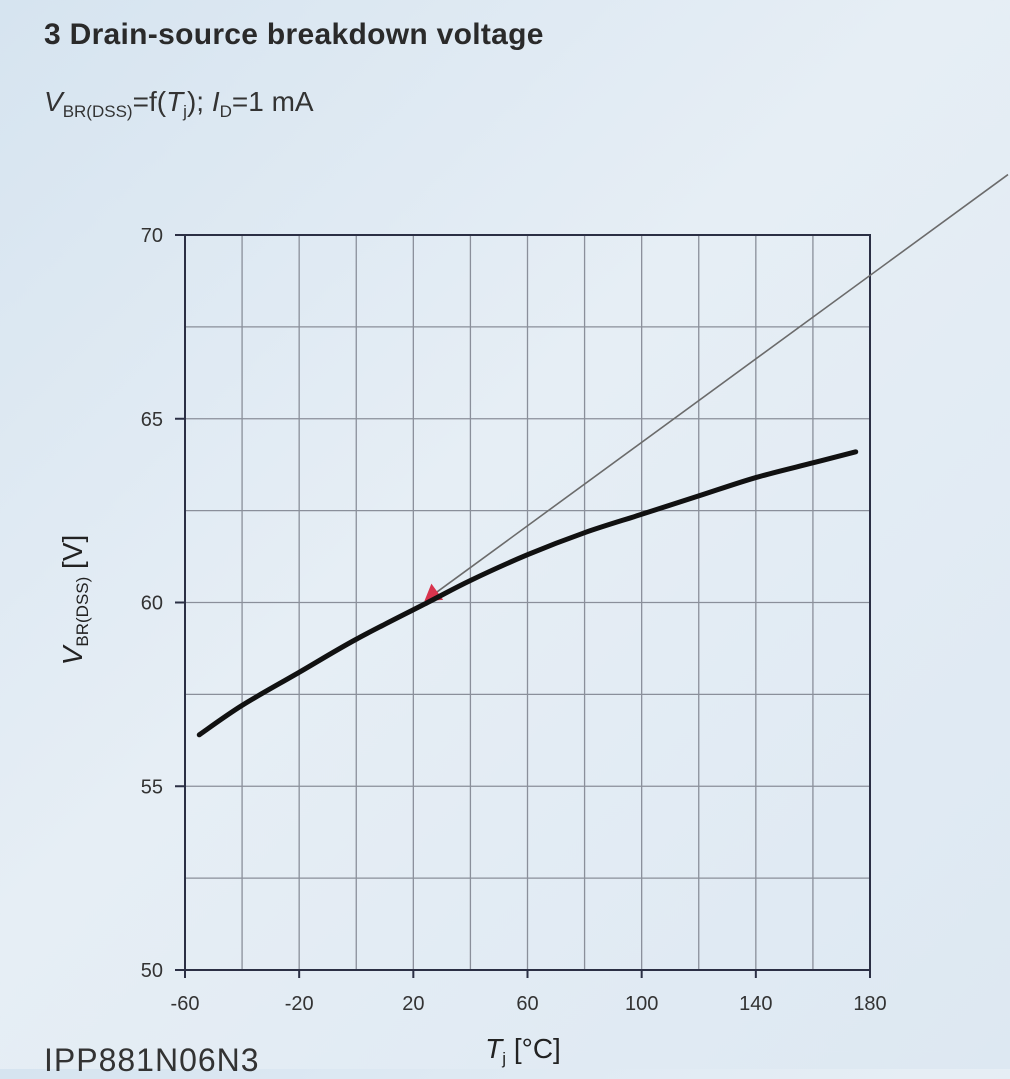 The image size is (1010, 1079). What do you see at coordinates (294, 34) in the screenshot?
I see `chart-title: 3 Drain-source breakdown voltage` at bounding box center [294, 34].